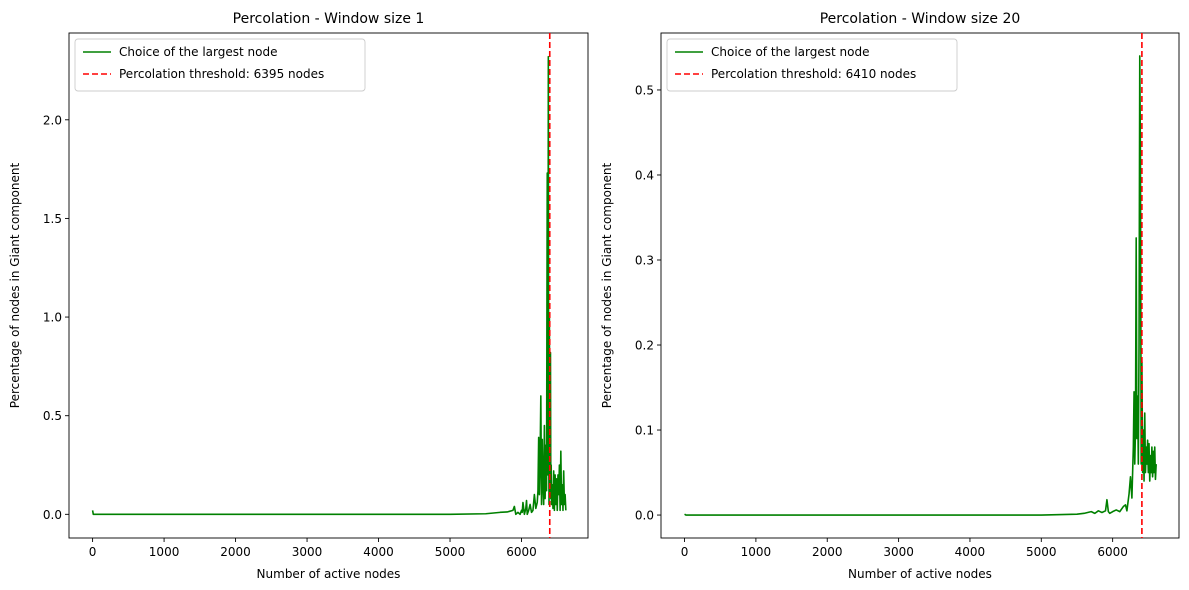 Image resolution: width=1189 pixels, height=590 pixels. What do you see at coordinates (52, 318) in the screenshot?
I see `y-tick-label: 1.0` at bounding box center [52, 318].